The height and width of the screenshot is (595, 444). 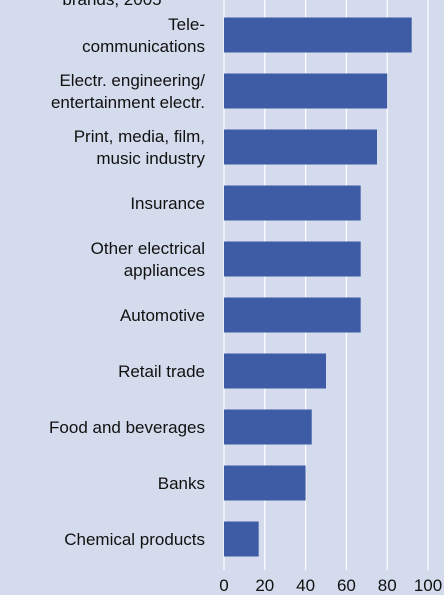 I want to click on x-tick-label: 80, so click(x=387, y=585).